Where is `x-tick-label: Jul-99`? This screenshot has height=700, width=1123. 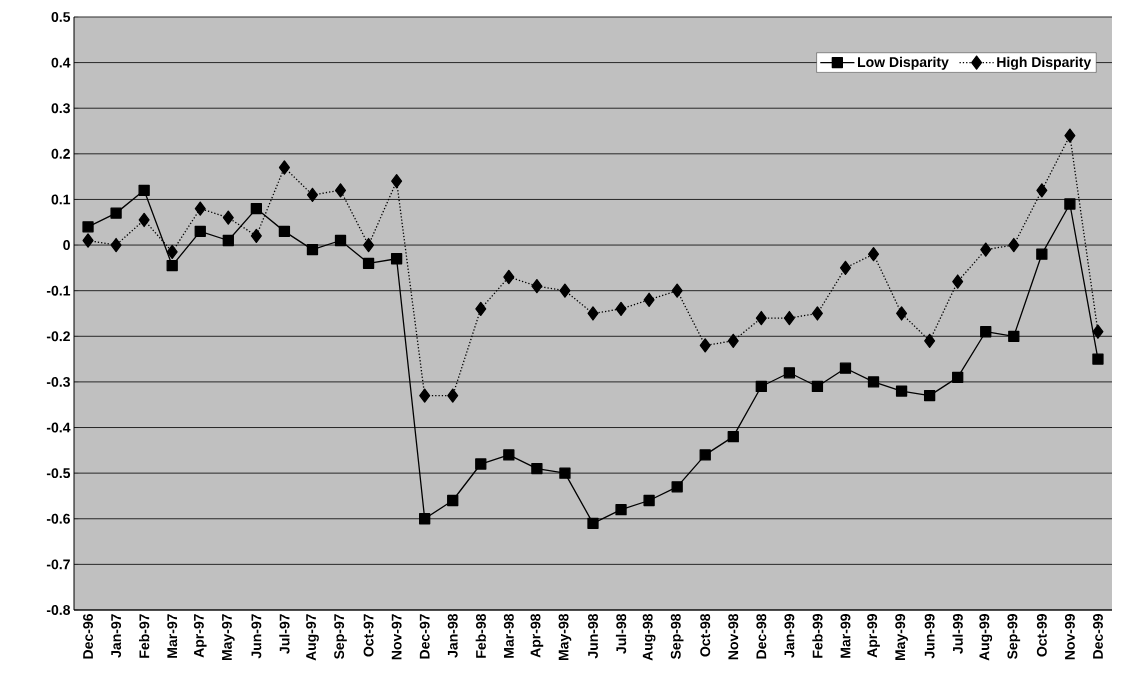 x-tick-label: Jul-99 is located at coordinates (957, 634).